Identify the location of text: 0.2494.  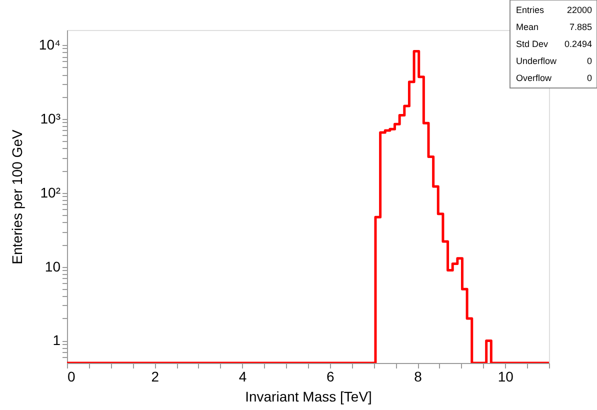
(578, 44).